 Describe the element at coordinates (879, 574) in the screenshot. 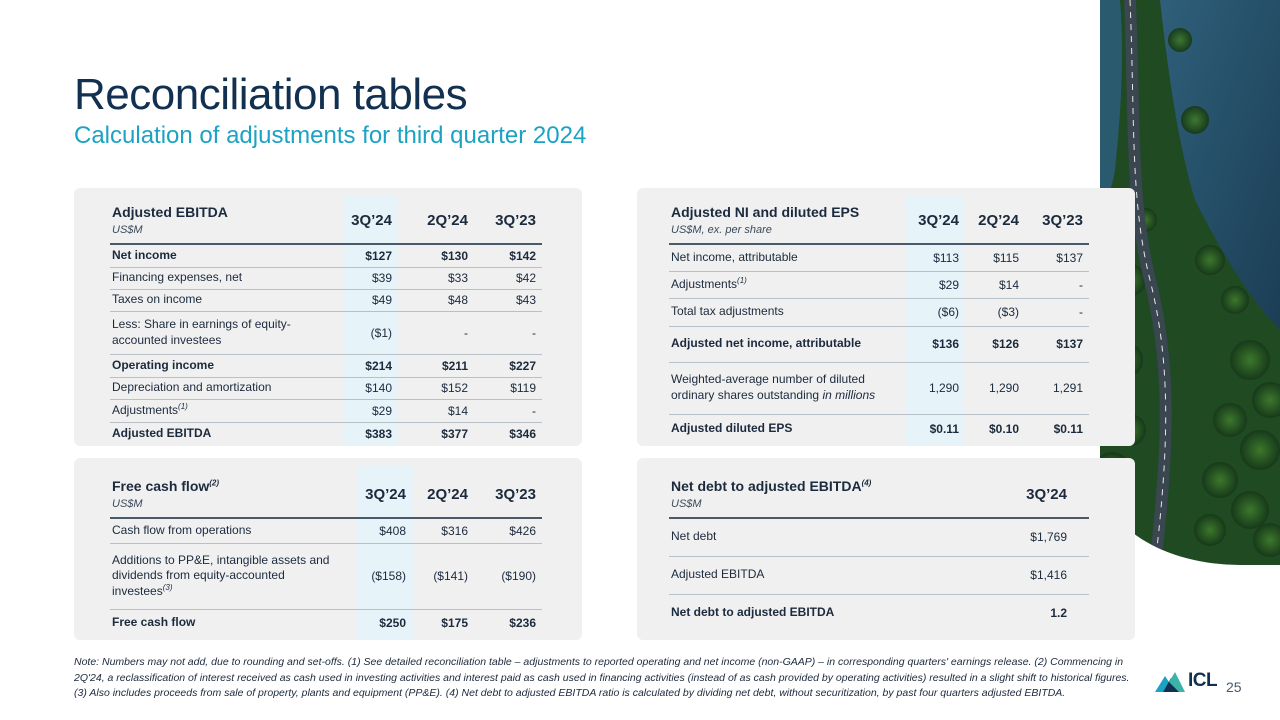

I see `table-row: Adjusted EBITDA $1,416` at that location.